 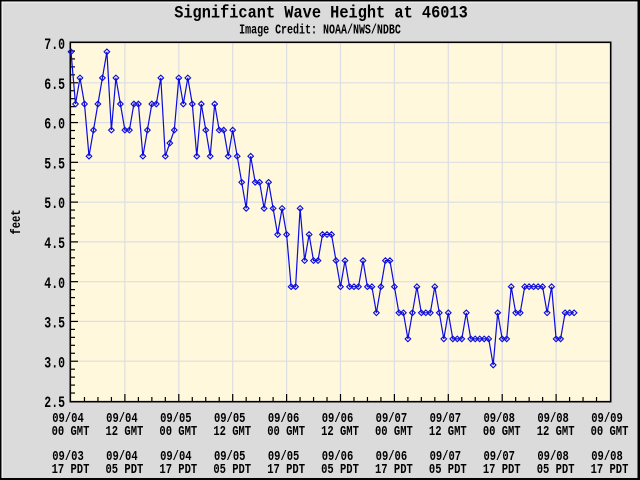 What do you see at coordinates (54, 364) in the screenshot?
I see `svg-text: 3.0` at bounding box center [54, 364].